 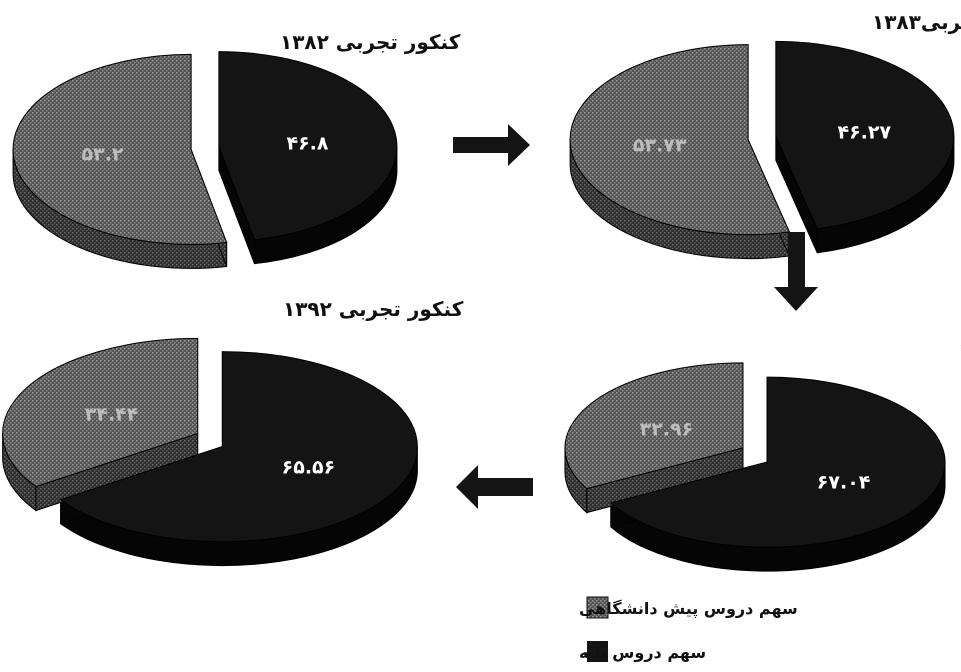 I want to click on pie-value-label-2-1: ۴۶.۲۷, so click(x=864, y=132).